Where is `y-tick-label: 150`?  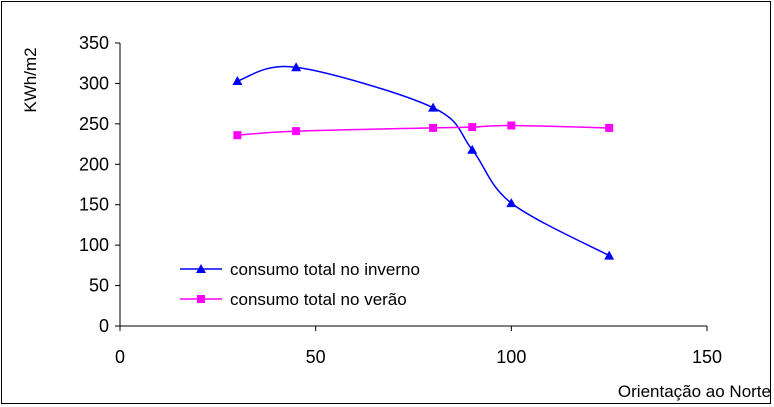
y-tick-label: 150 is located at coordinates (94, 205).